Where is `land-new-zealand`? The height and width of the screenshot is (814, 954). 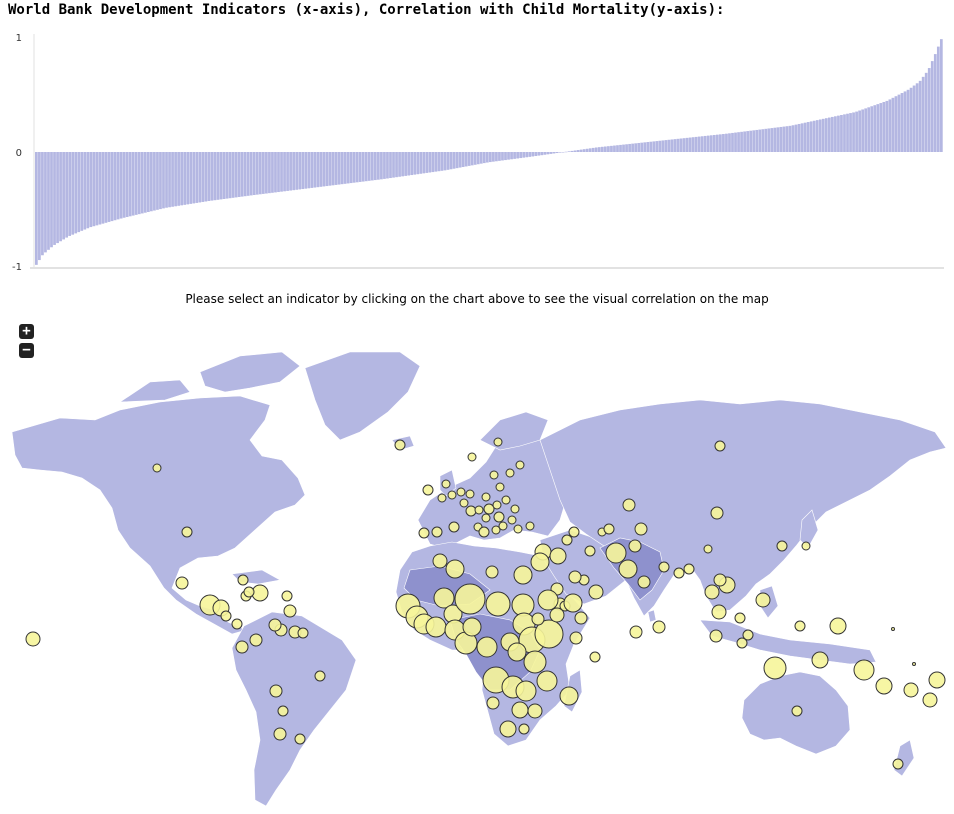 land-new-zealand is located at coordinates (904, 758).